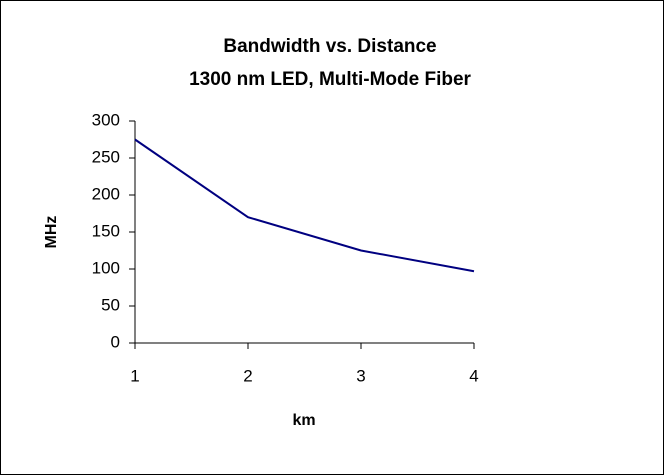 The width and height of the screenshot is (664, 475). I want to click on x-tick-label: 3, so click(360, 375).